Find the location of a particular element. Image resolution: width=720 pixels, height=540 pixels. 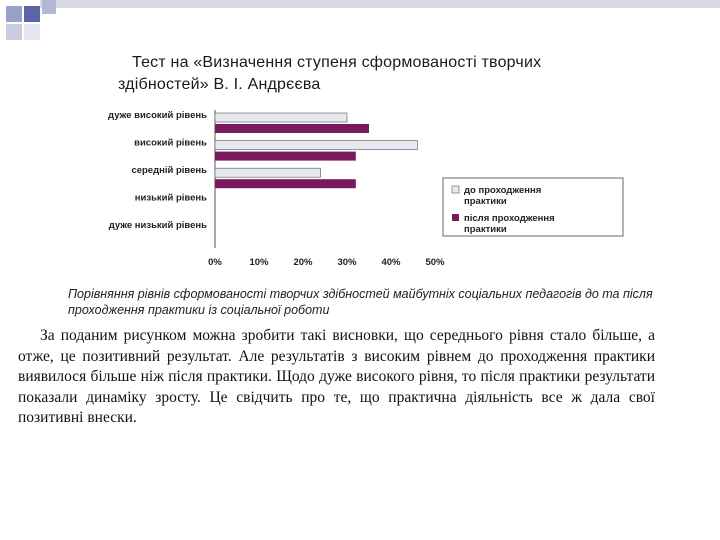

x-tick-label: 50% is located at coordinates (435, 262).